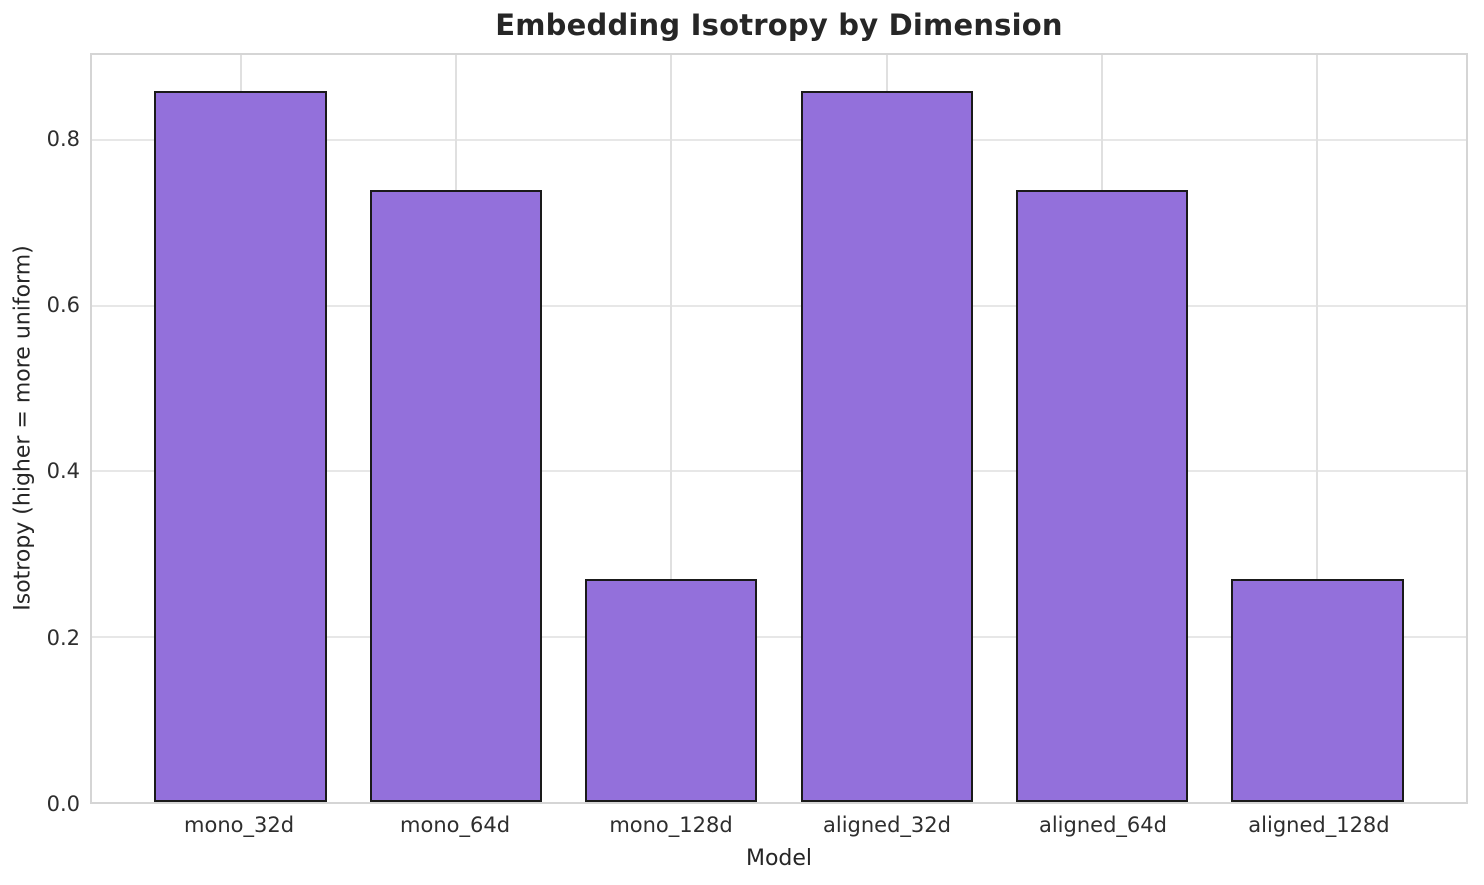 Image resolution: width=1484 pixels, height=885 pixels. I want to click on x-axis-label: Model, so click(779, 858).